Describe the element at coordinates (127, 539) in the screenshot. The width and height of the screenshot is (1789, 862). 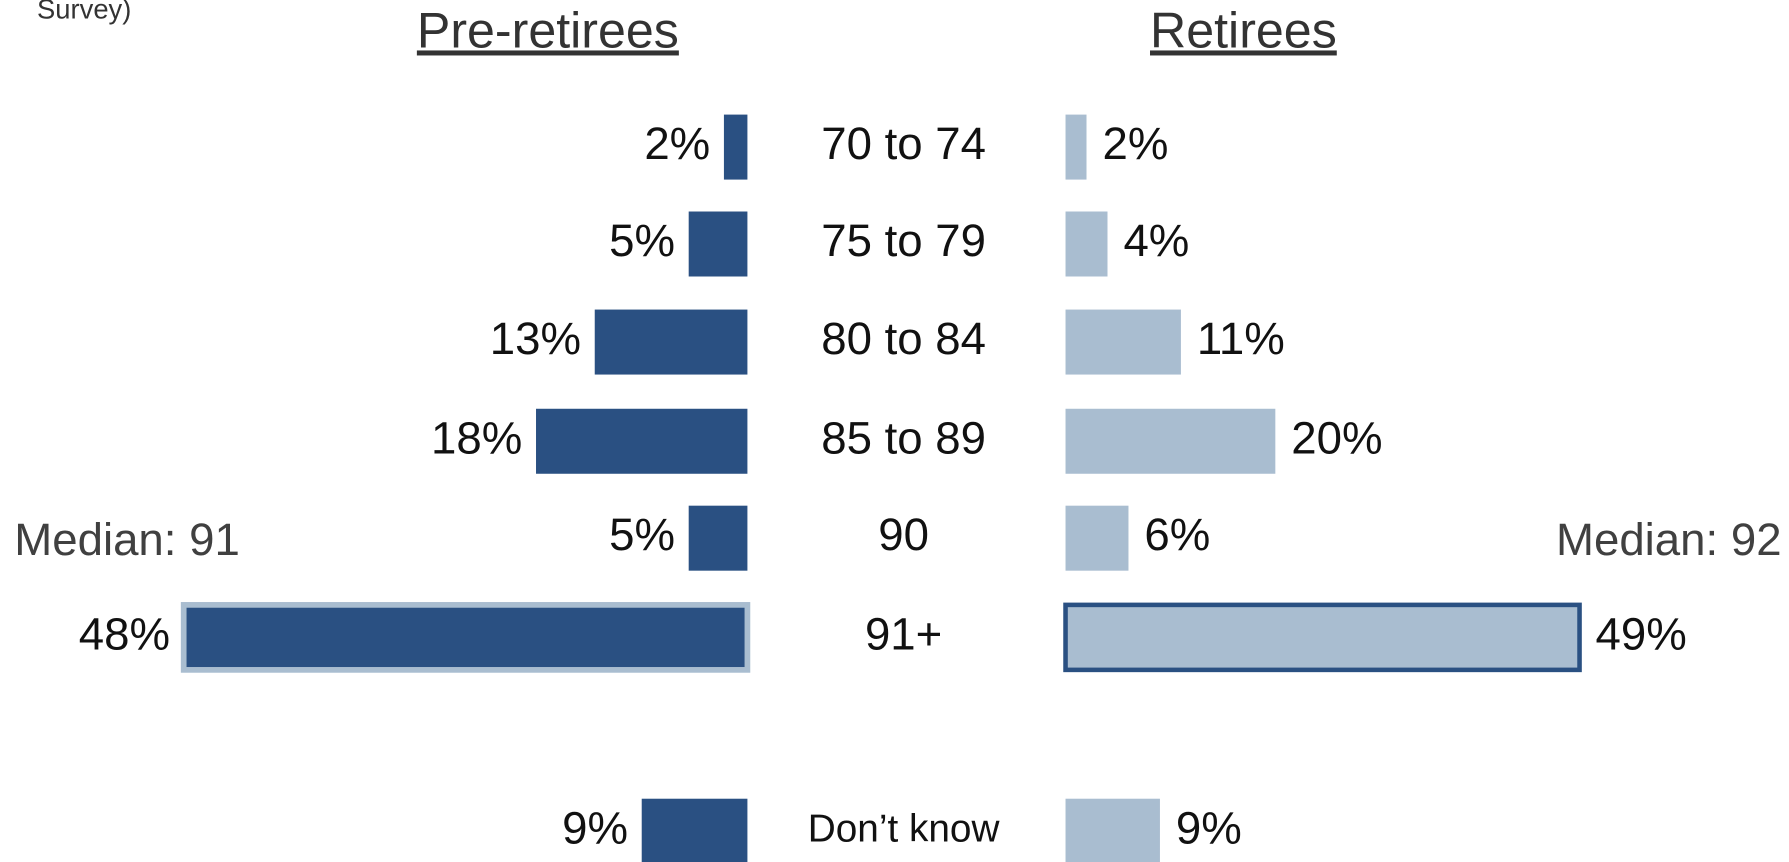
I see `median-annotation: Median: 91` at that location.